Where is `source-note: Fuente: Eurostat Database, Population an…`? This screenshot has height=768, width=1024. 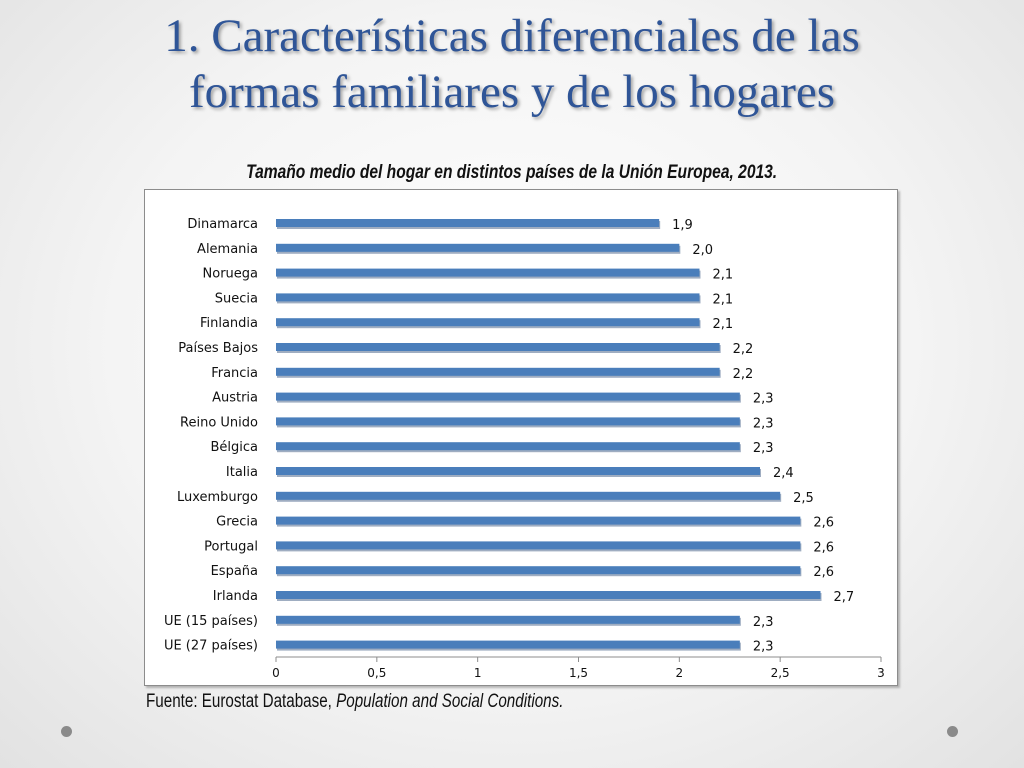
source-note: Fuente: Eurostat Database, Population an… is located at coordinates (450, 702).